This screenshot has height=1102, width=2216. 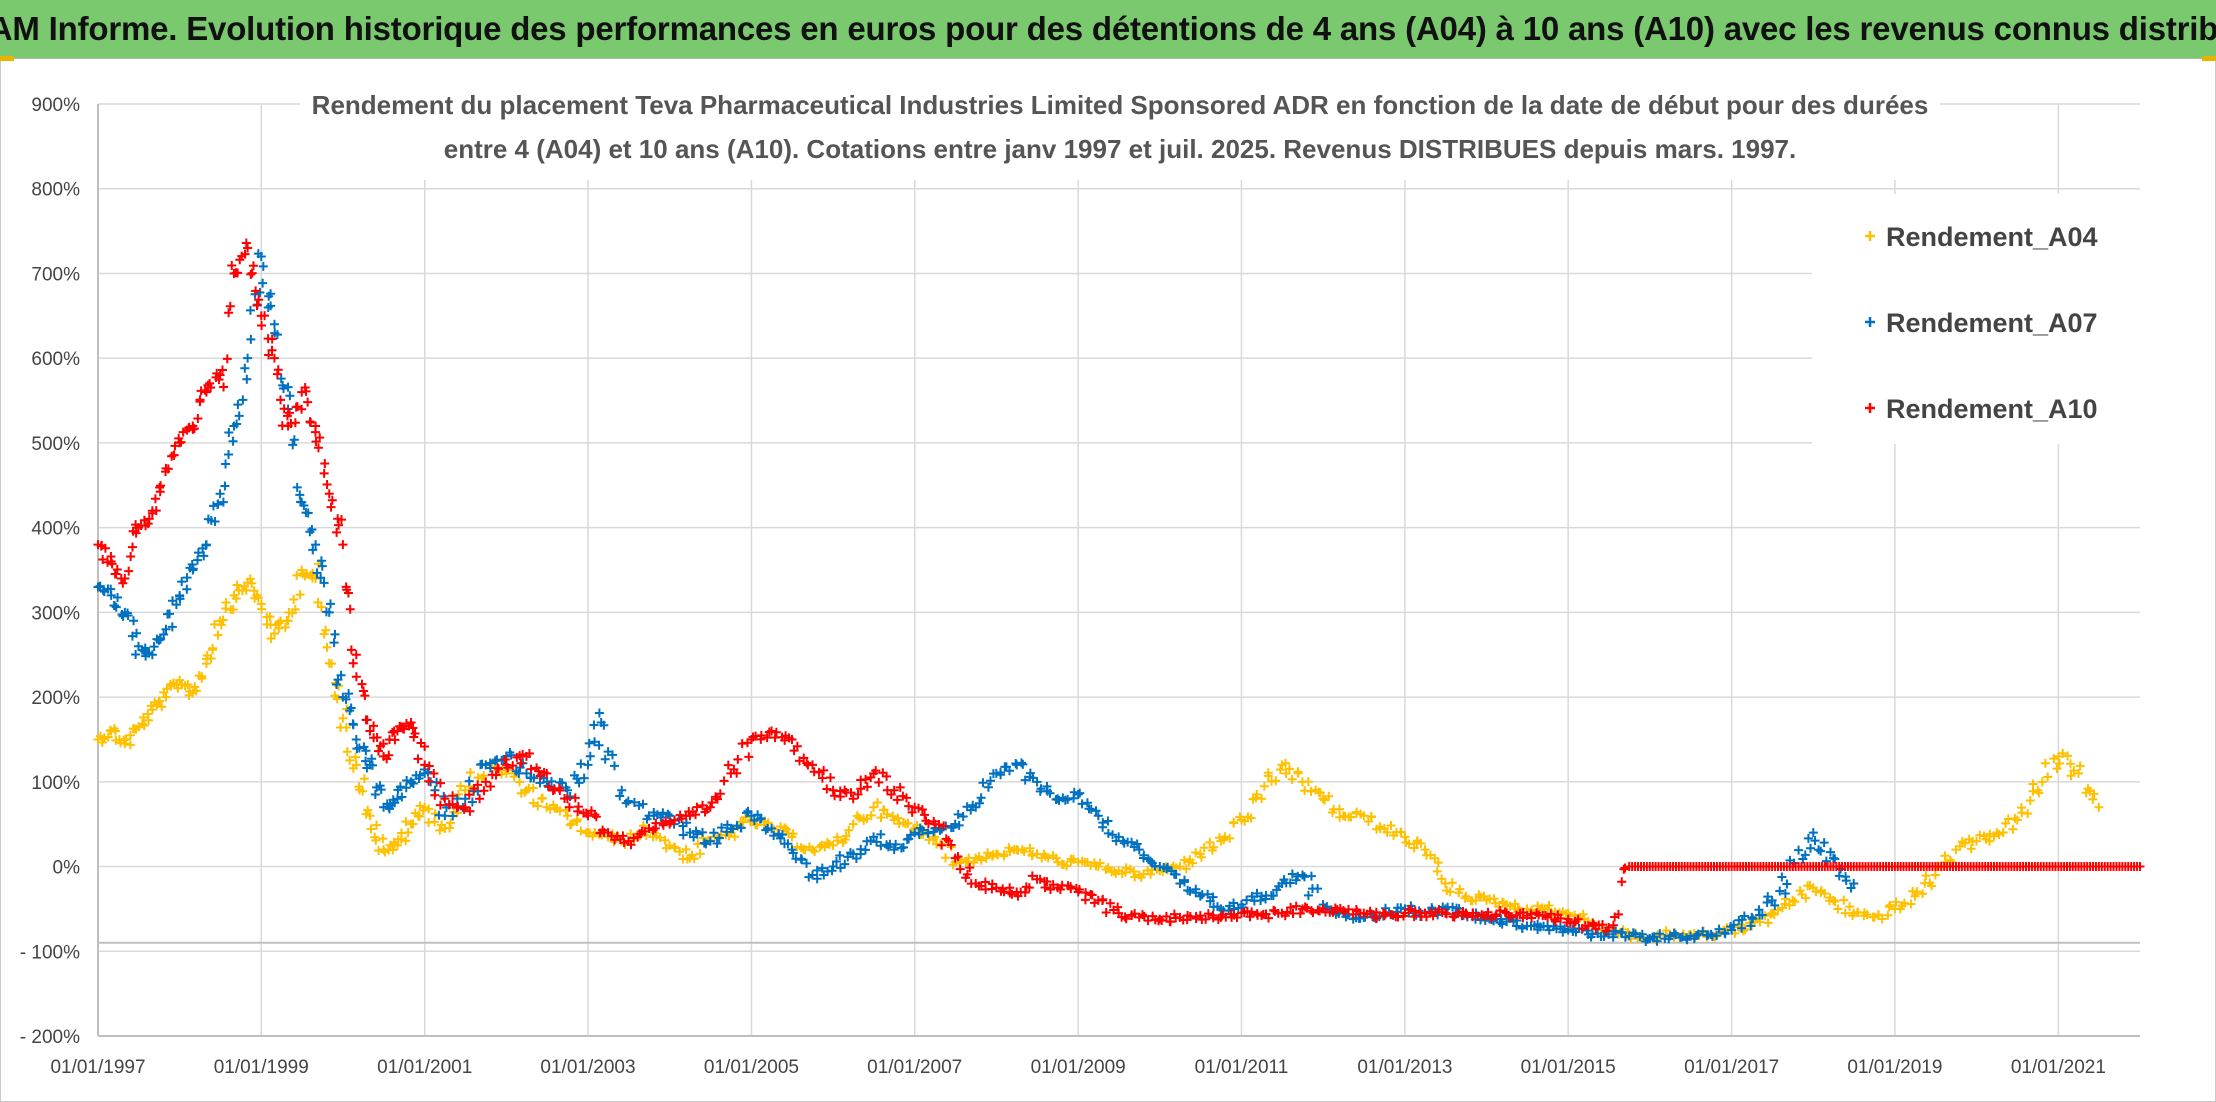 I want to click on x-tick-label: 01/01/1999, so click(x=261, y=1067).